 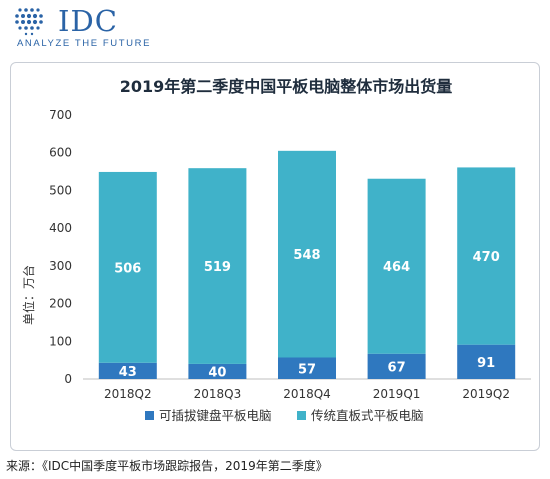 What do you see at coordinates (486, 394) in the screenshot?
I see `x-tick-label: 2019Q2` at bounding box center [486, 394].